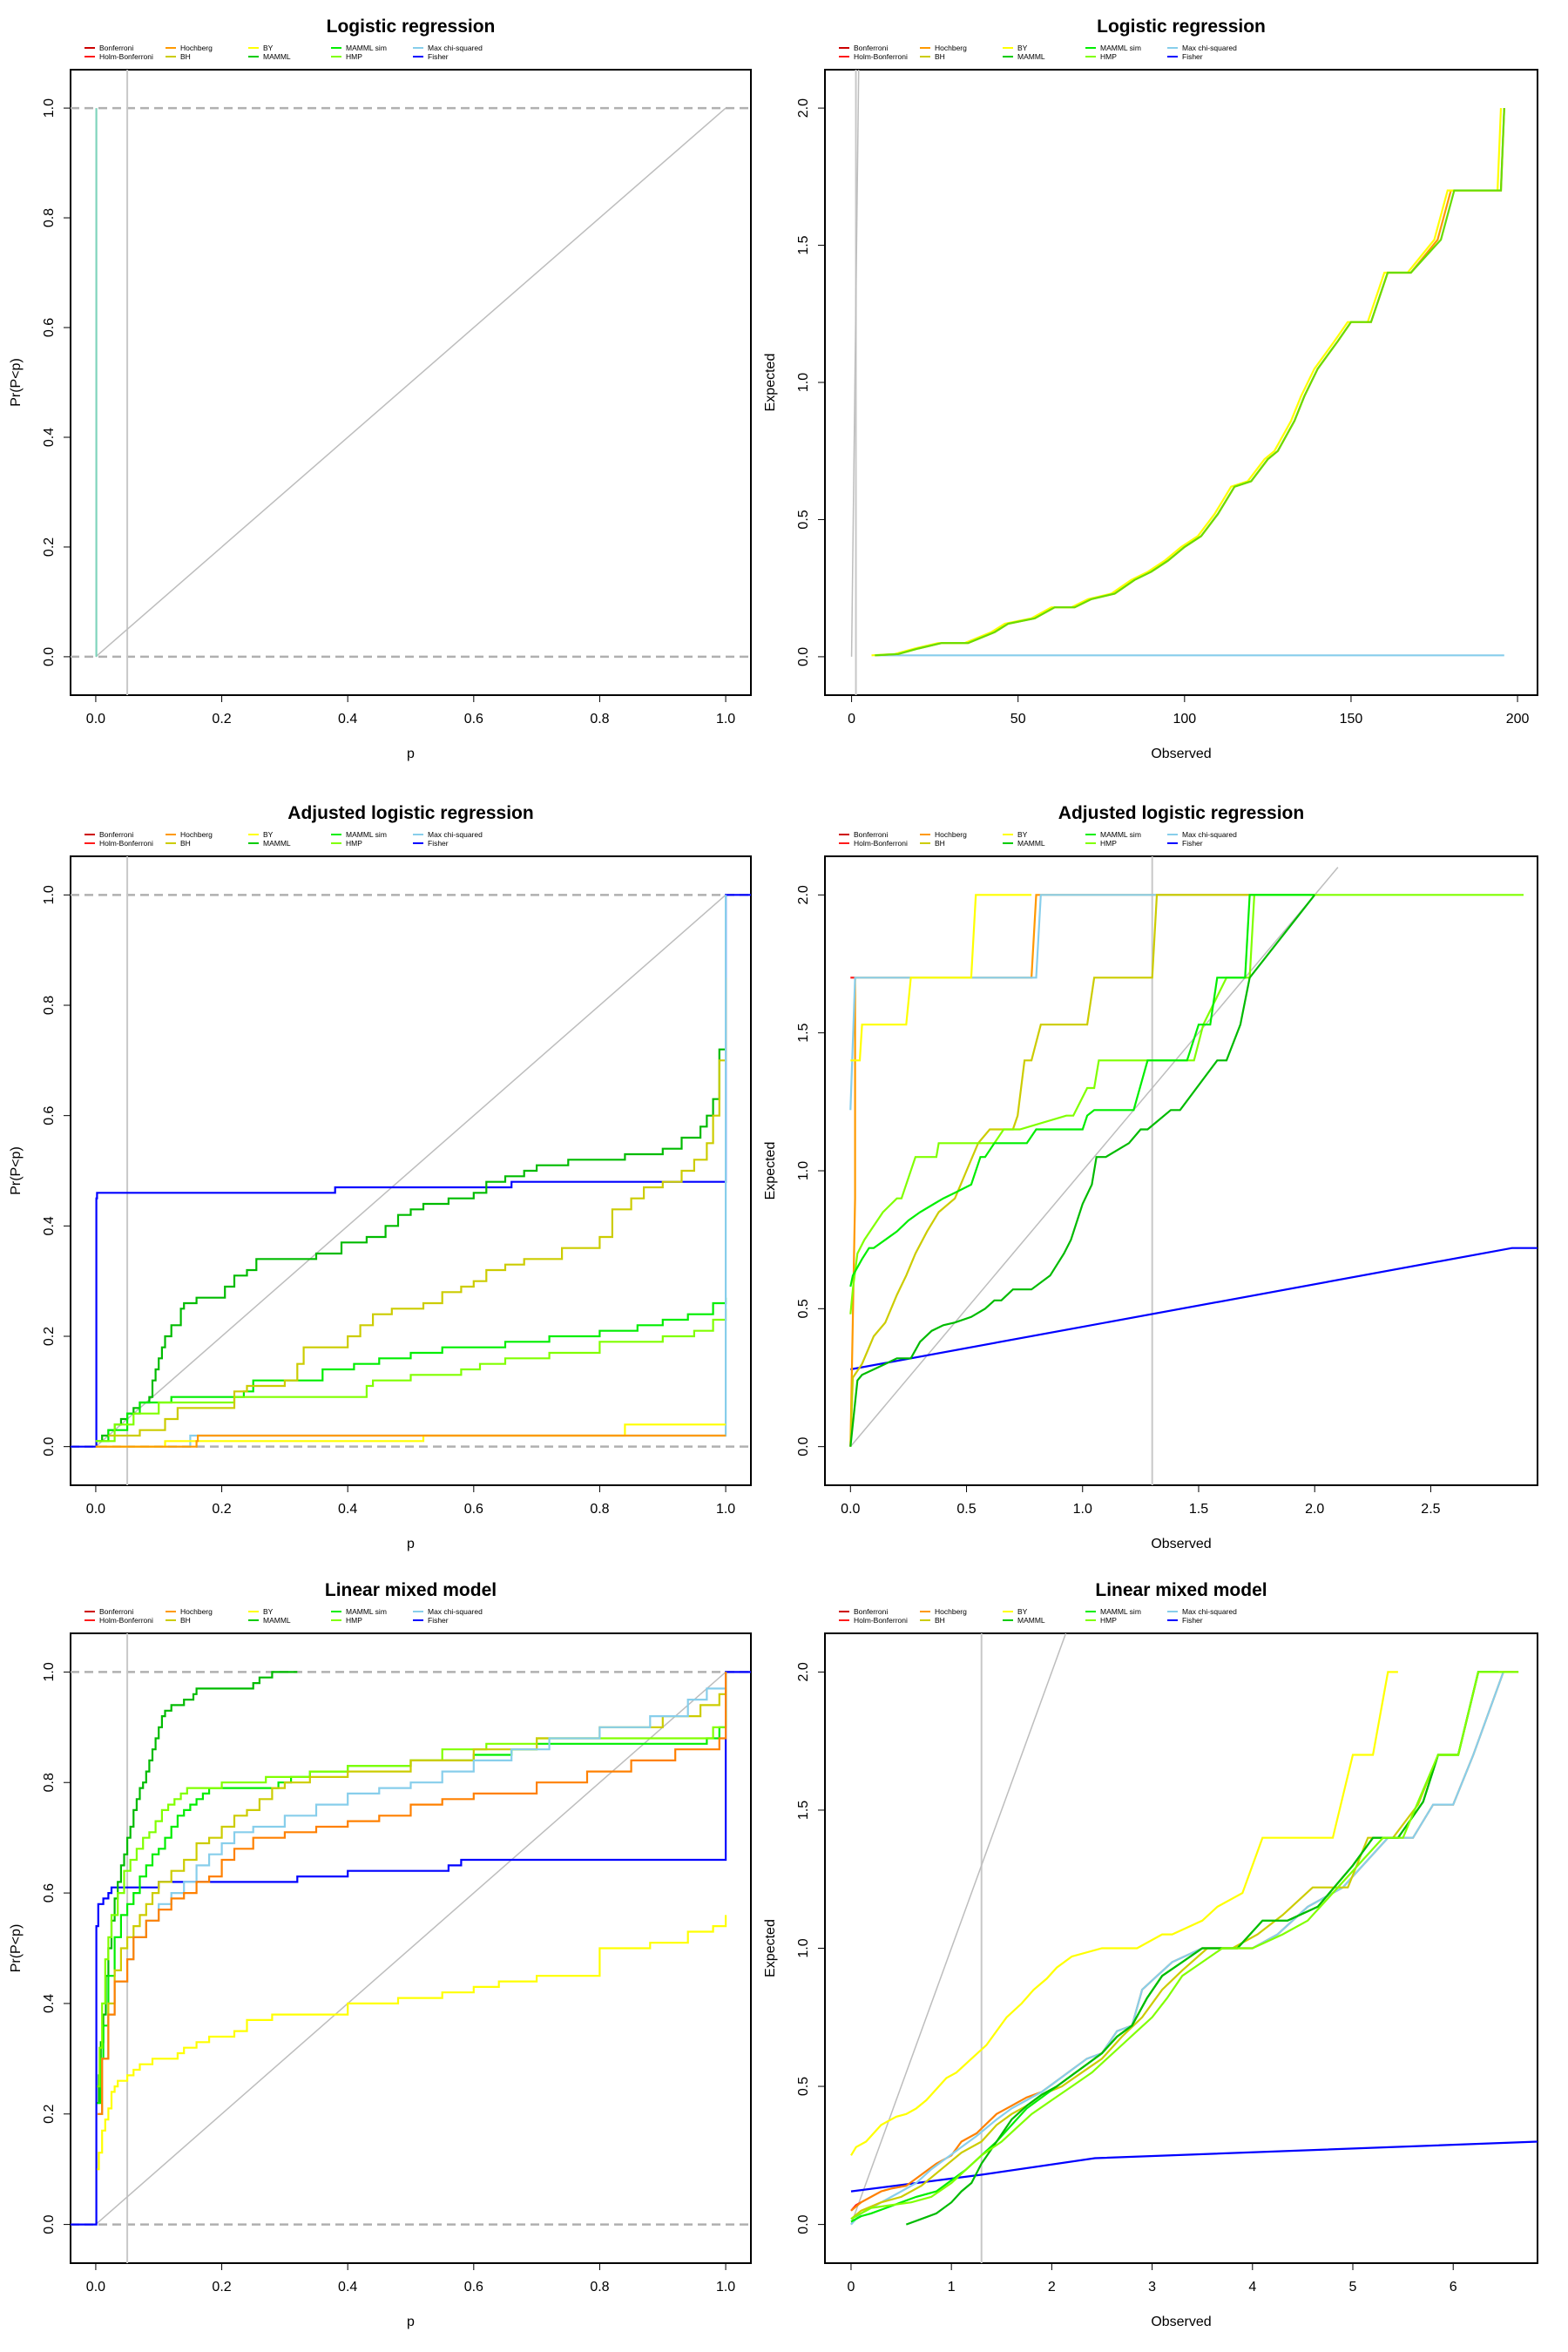 This screenshot has width=1568, height=2352. What do you see at coordinates (1314, 1509) in the screenshot?
I see `x-tick-label: 2.0` at bounding box center [1314, 1509].